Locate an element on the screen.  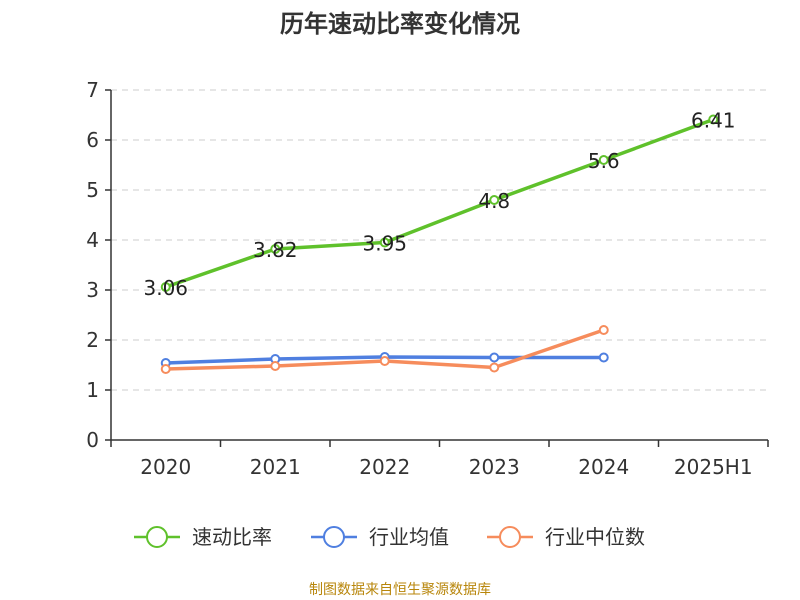
source-note: 制图数据来自恒生聚源数据库 is located at coordinates (400, 590).